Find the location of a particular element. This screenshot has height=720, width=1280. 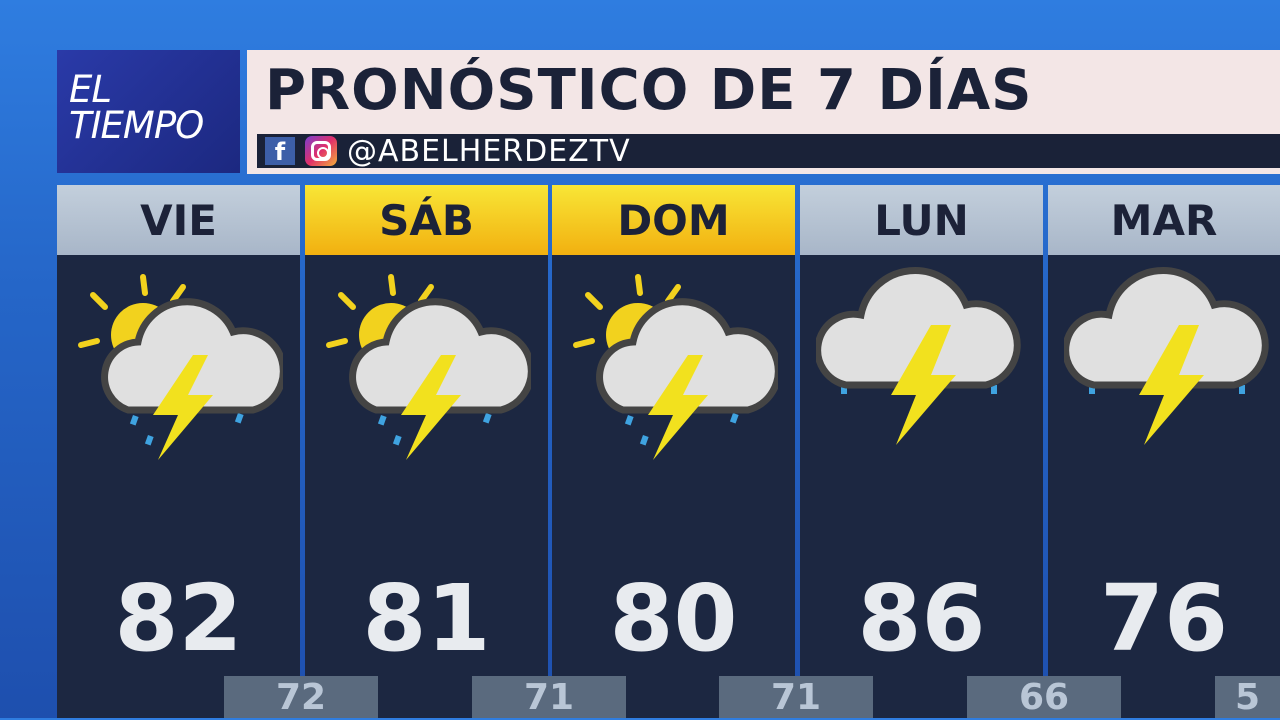

day-column-vie: VIE 82 is located at coordinates (178, 451).